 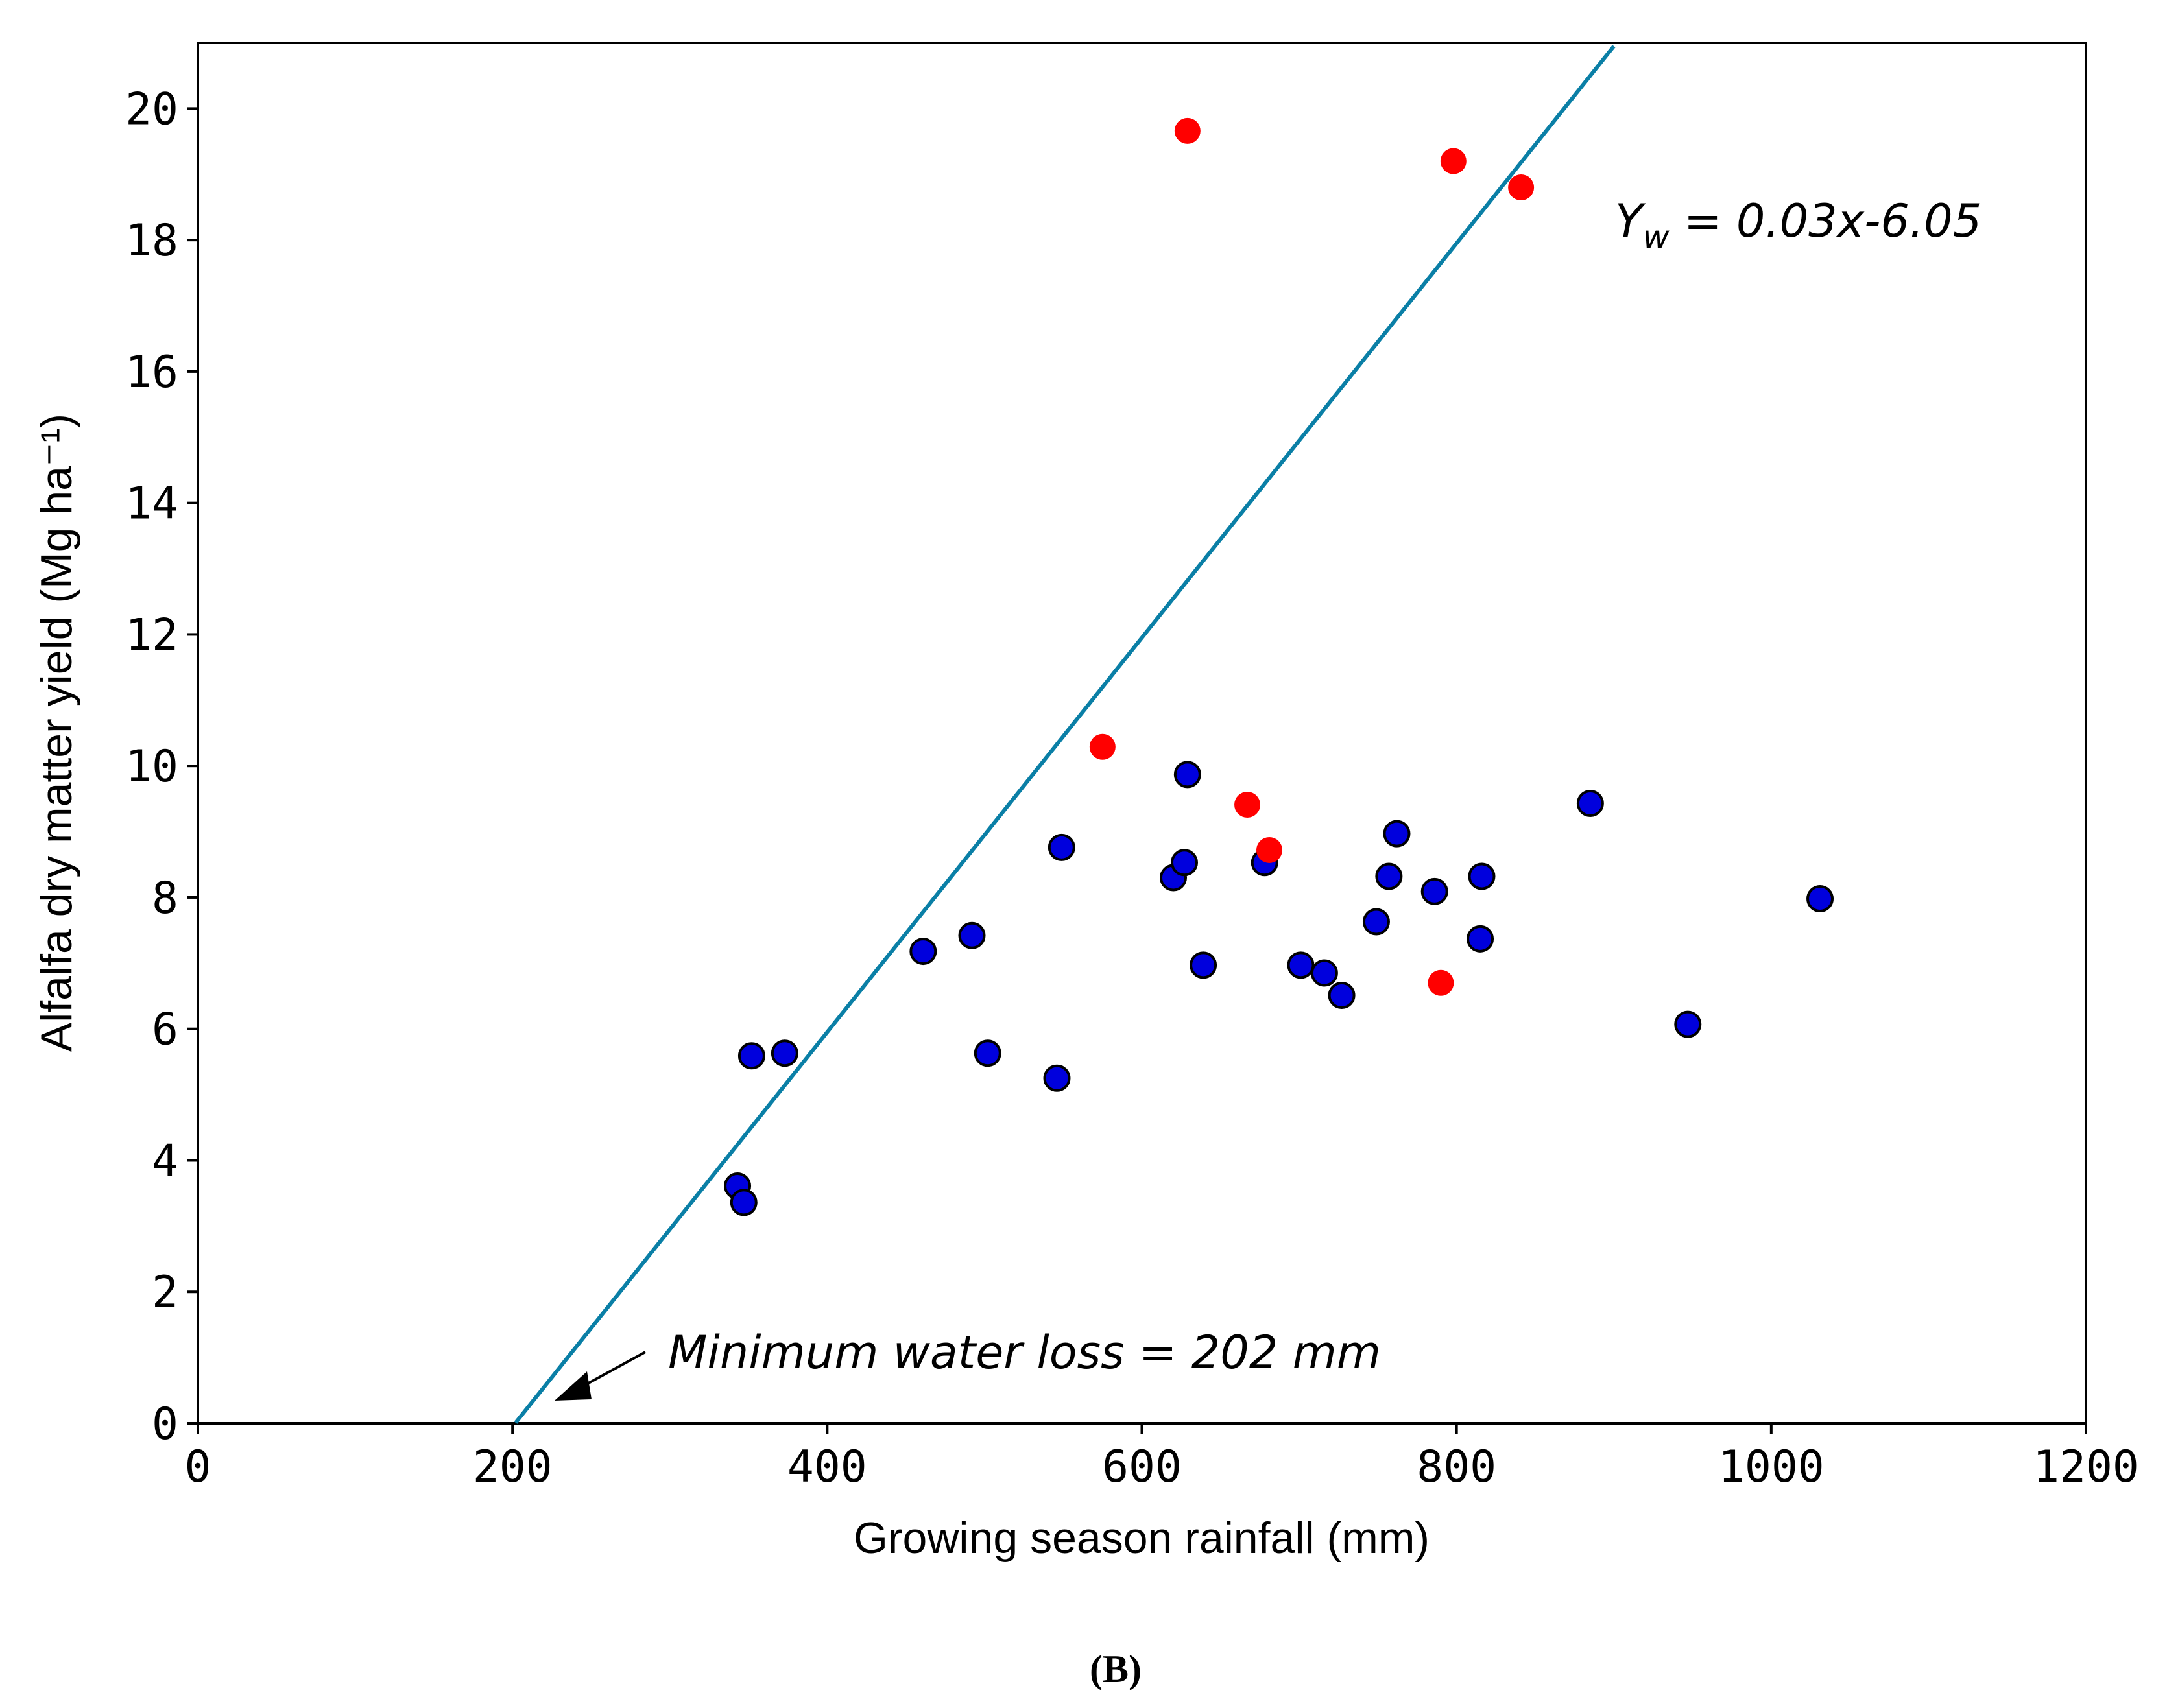 What do you see at coordinates (165, 898) in the screenshot?
I see `y-tick-label: 8` at bounding box center [165, 898].